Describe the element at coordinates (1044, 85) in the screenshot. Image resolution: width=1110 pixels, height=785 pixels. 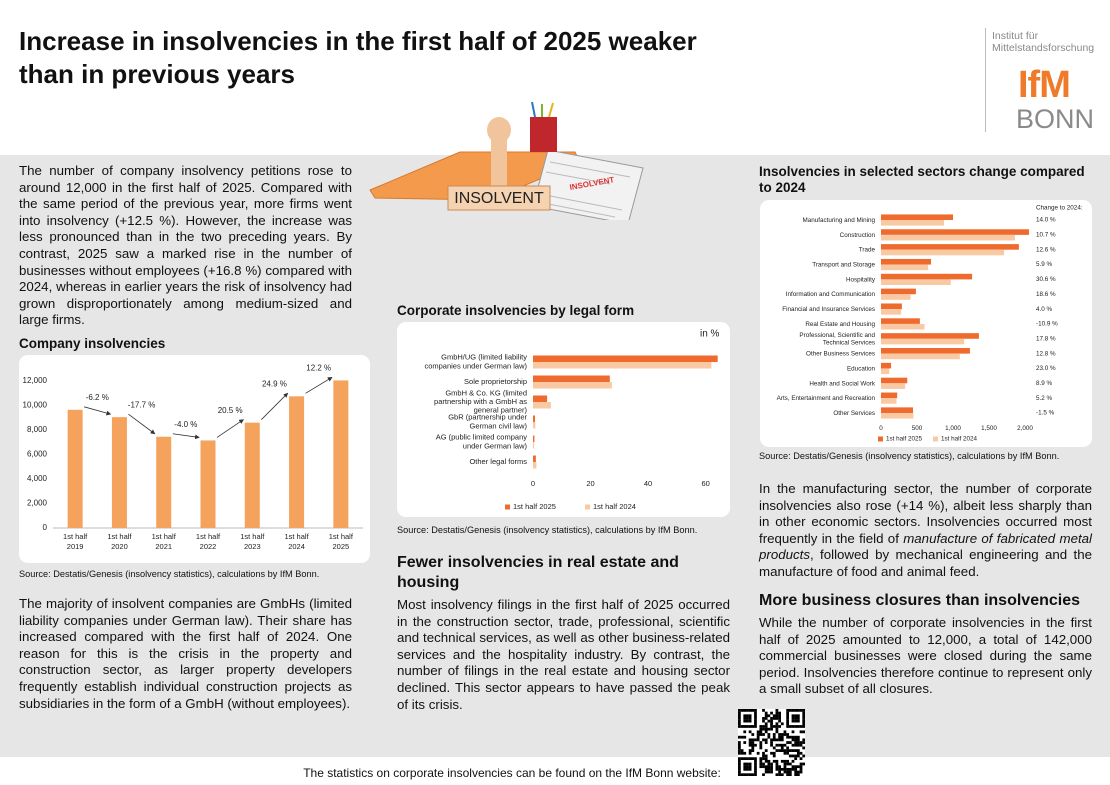
I see `logo-brand: IfM` at that location.